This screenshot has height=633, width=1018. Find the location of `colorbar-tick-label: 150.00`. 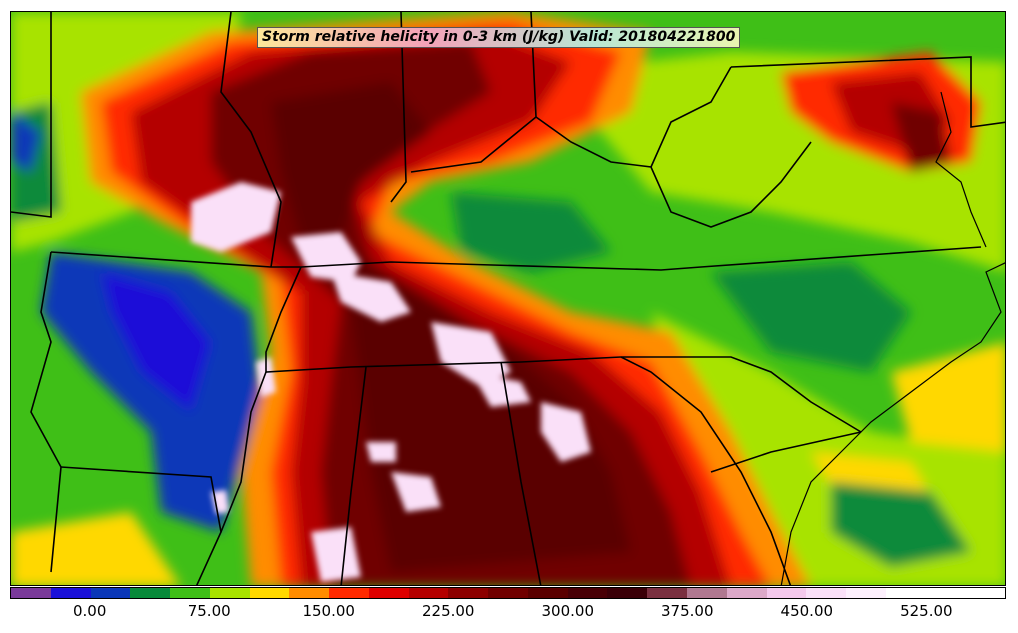

colorbar-tick-label: 150.00 is located at coordinates (328, 611).